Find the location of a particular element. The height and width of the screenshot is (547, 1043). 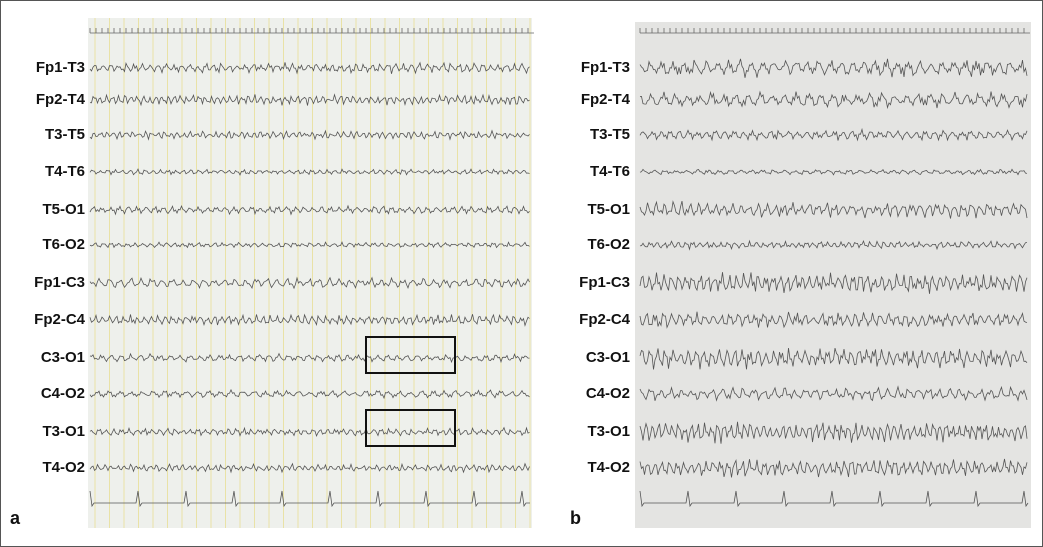

panel-label: b is located at coordinates (575, 518).